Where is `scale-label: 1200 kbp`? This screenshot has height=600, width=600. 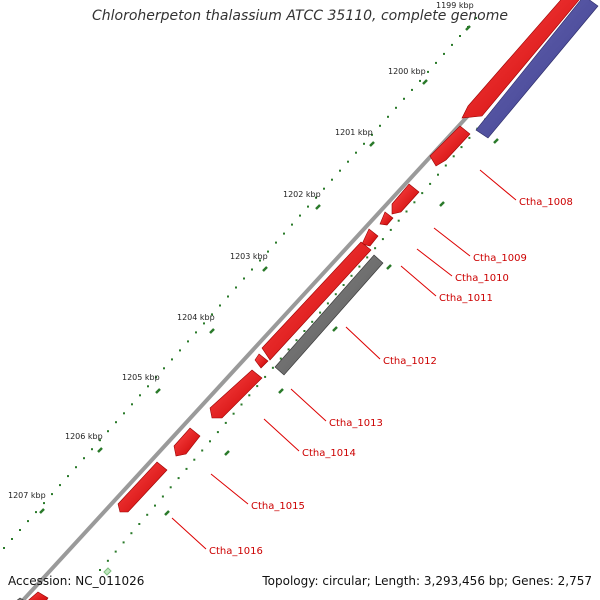
scale-label: 1200 kbp is located at coordinates (407, 71).